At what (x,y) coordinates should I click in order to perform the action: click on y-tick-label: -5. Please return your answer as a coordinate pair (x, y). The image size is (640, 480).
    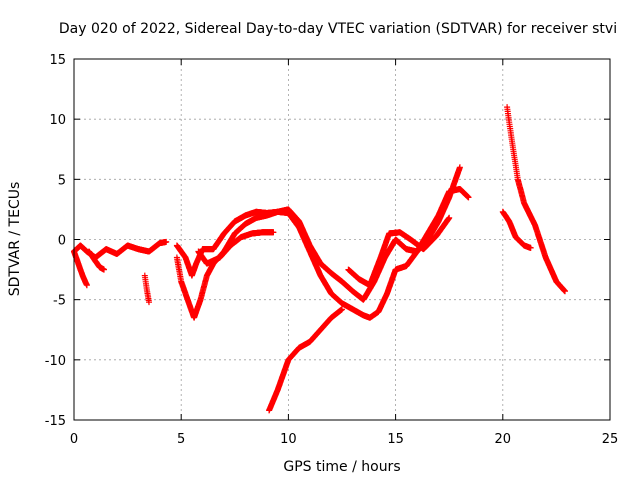
    Looking at the image, I should click on (59, 301).